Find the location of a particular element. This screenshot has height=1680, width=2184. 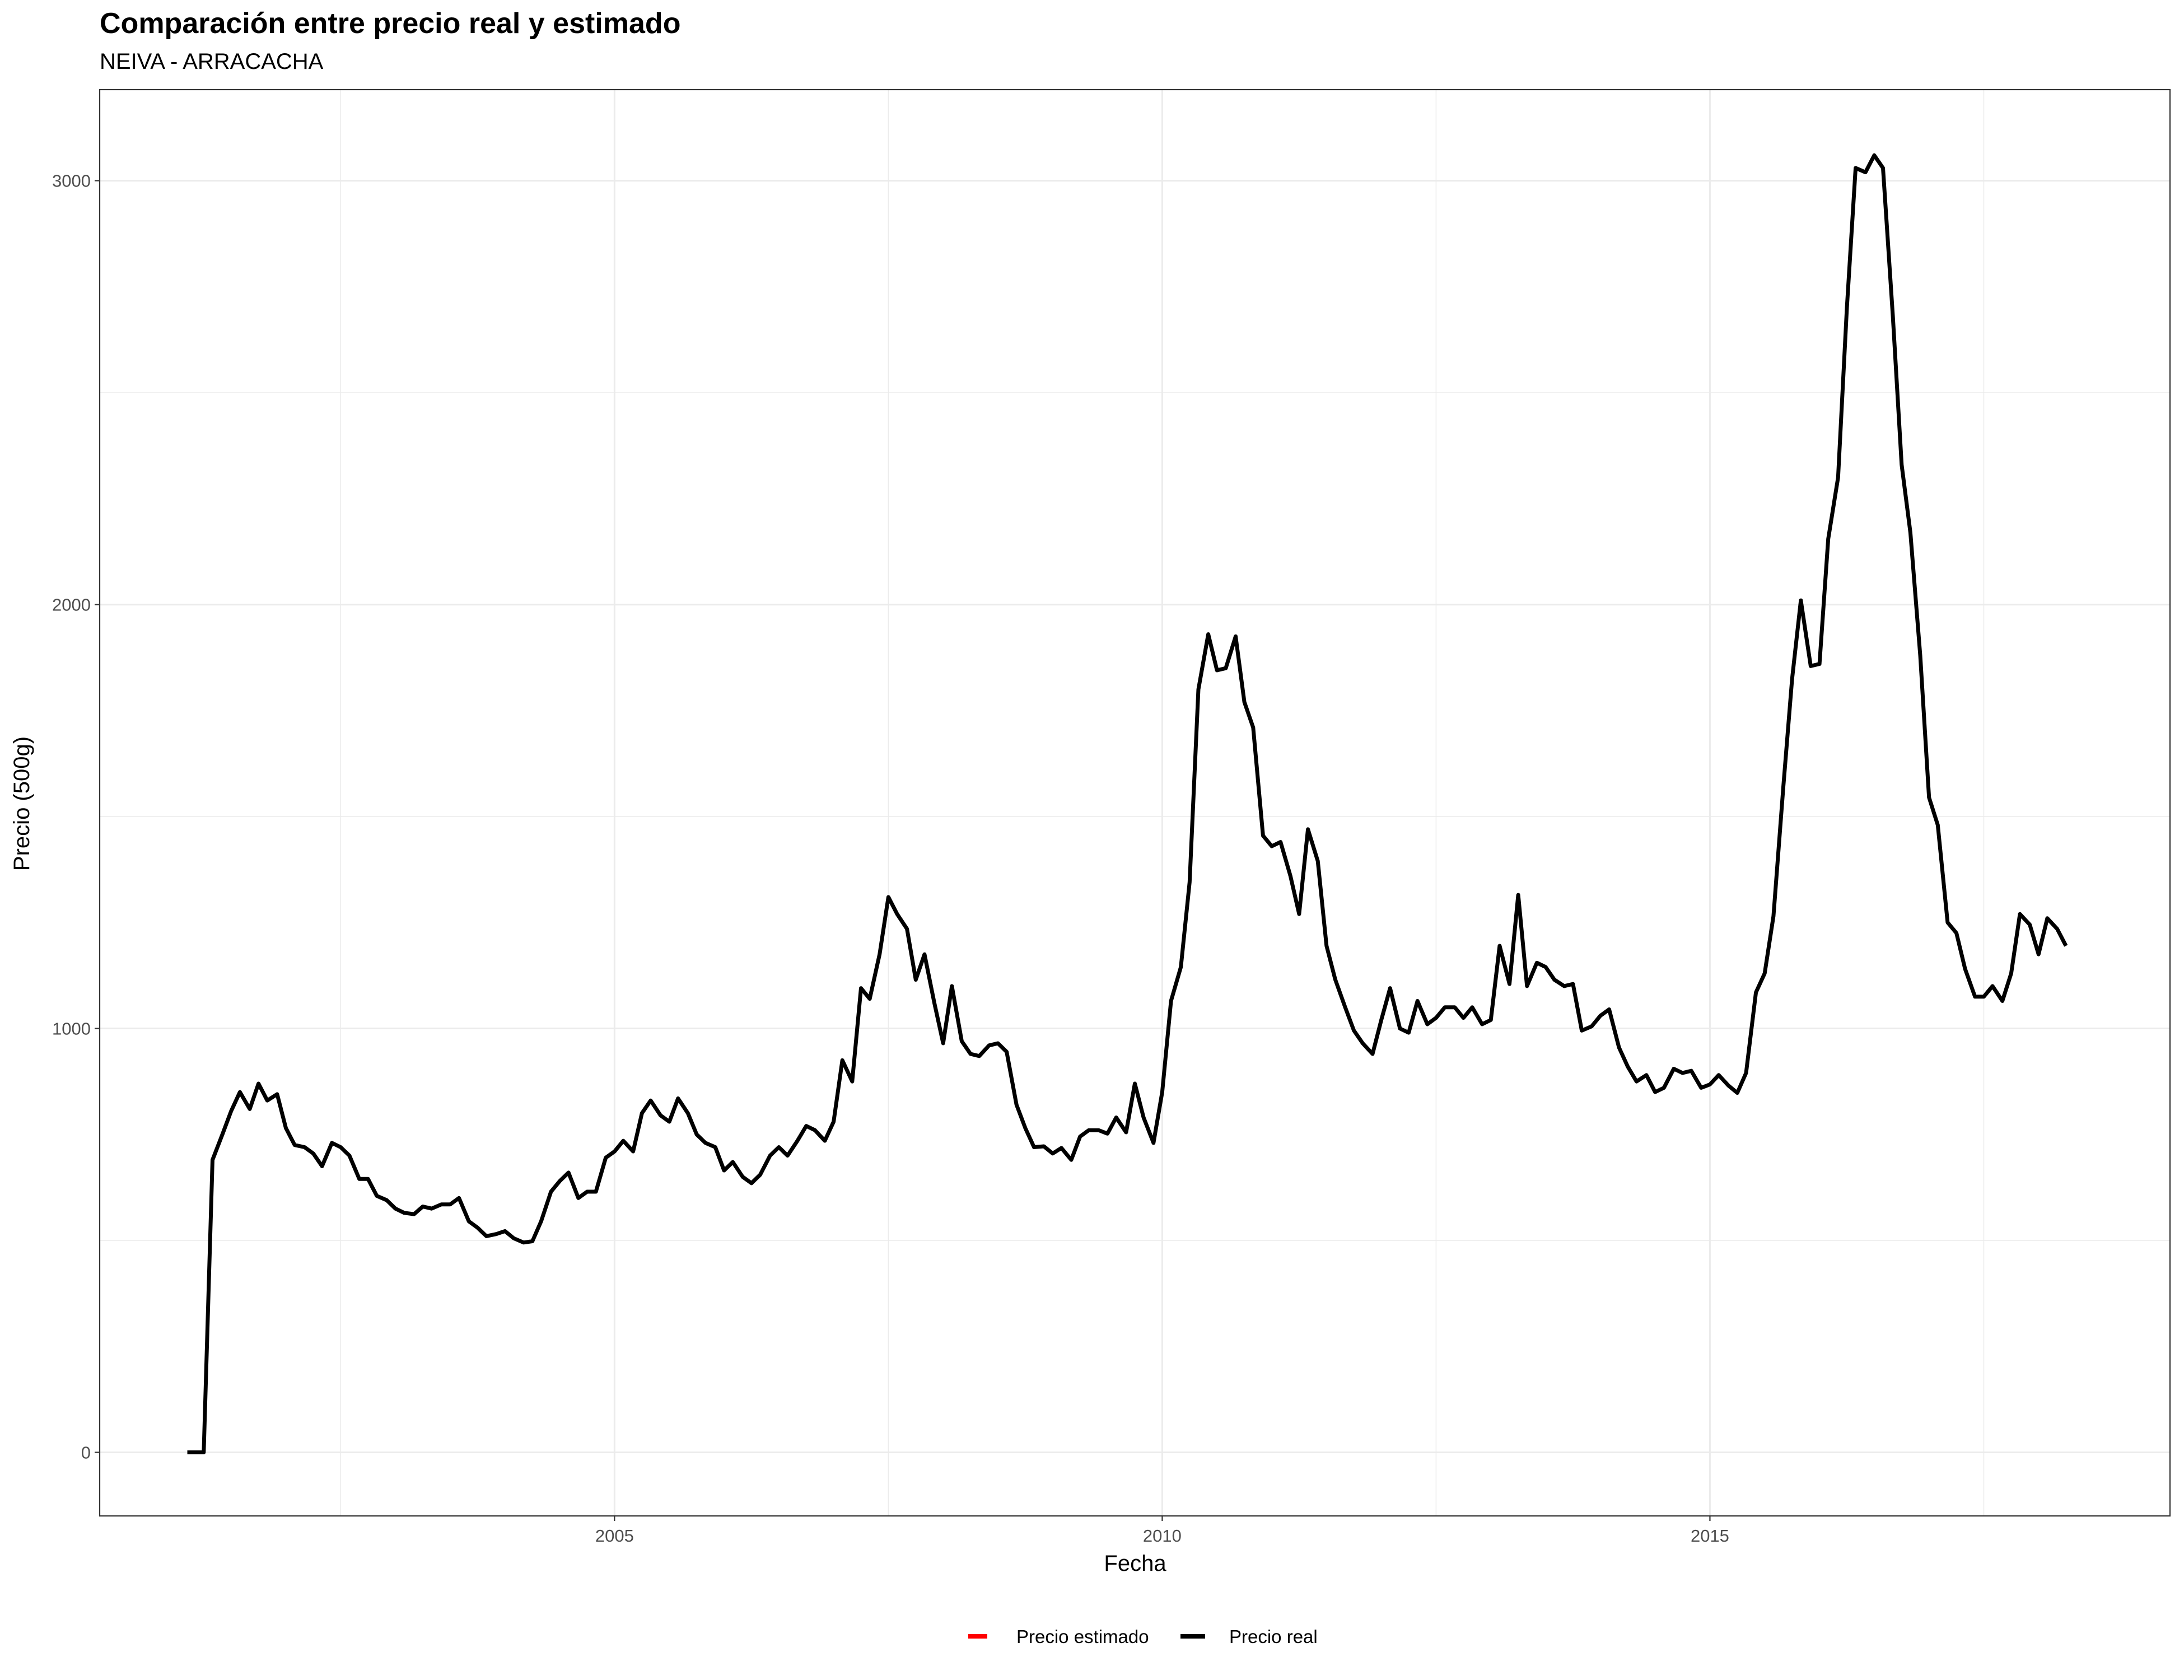

legend: Precio estimado Precio real is located at coordinates (1143, 1637).